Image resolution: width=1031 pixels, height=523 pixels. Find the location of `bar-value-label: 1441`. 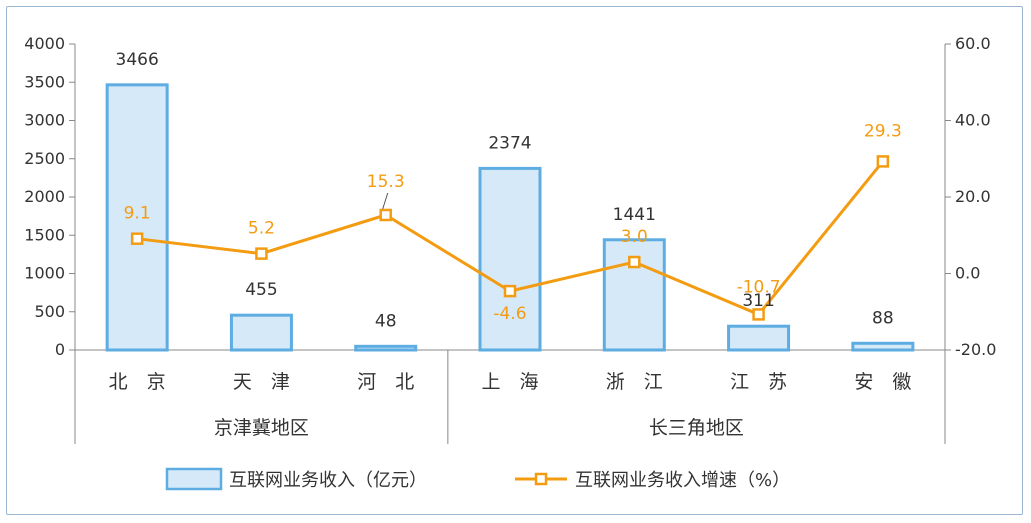

bar-value-label: 1441 is located at coordinates (634, 215).